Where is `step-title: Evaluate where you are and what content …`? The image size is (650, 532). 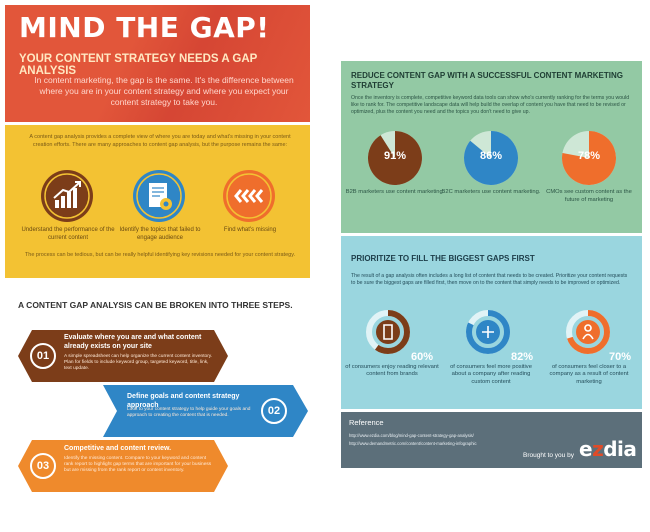
step-title: Evaluate where you are and what content … is located at coordinates (133, 342).